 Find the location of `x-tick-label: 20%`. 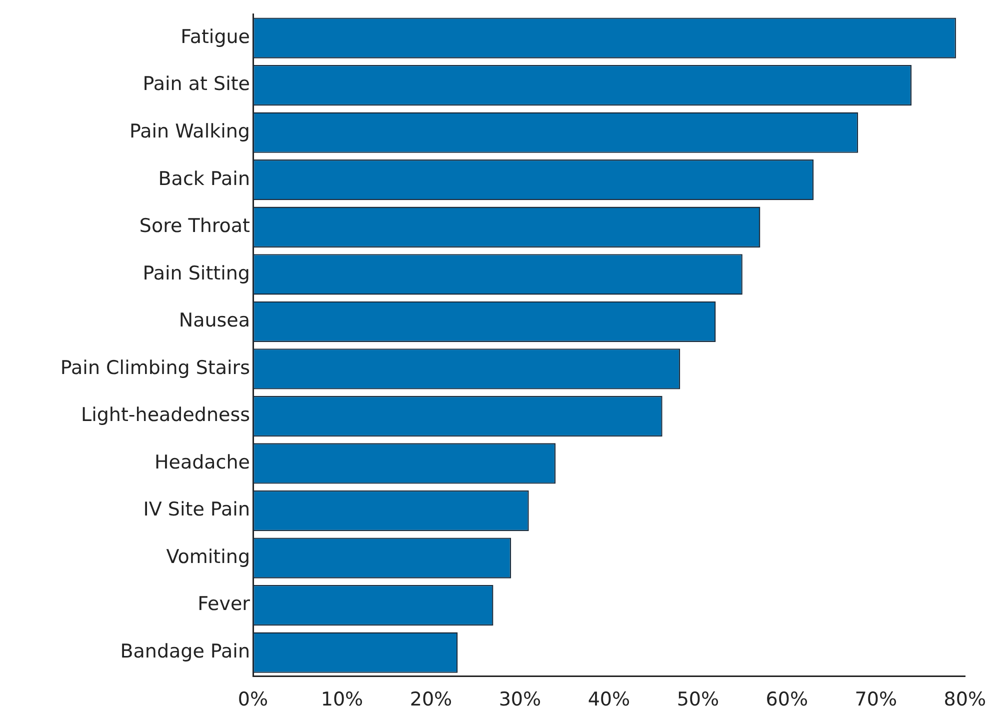

x-tick-label: 20% is located at coordinates (431, 699).